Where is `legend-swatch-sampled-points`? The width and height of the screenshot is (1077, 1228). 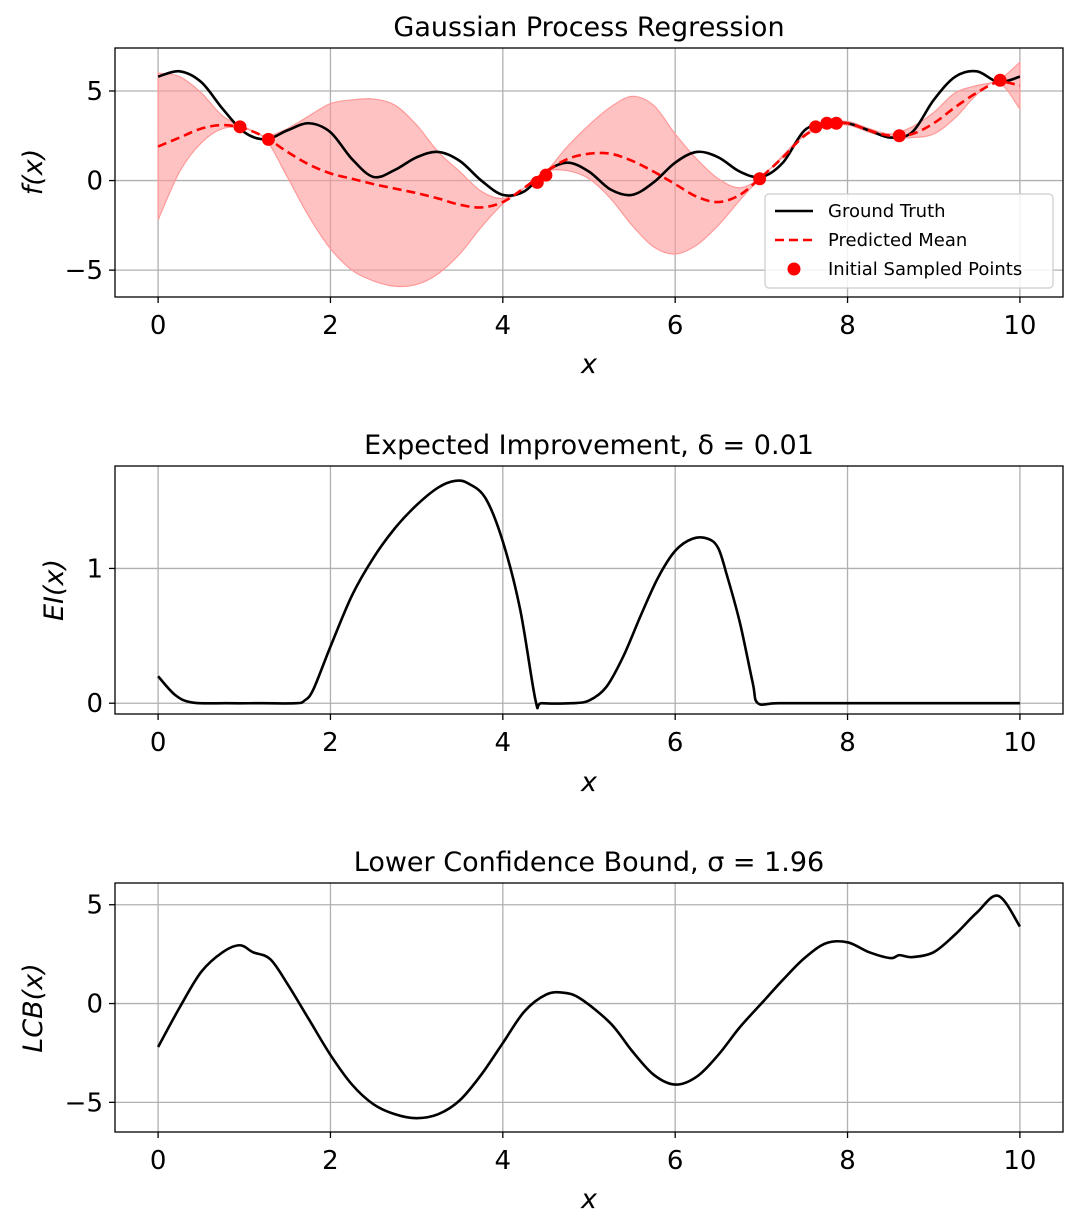 legend-swatch-sampled-points is located at coordinates (794, 269).